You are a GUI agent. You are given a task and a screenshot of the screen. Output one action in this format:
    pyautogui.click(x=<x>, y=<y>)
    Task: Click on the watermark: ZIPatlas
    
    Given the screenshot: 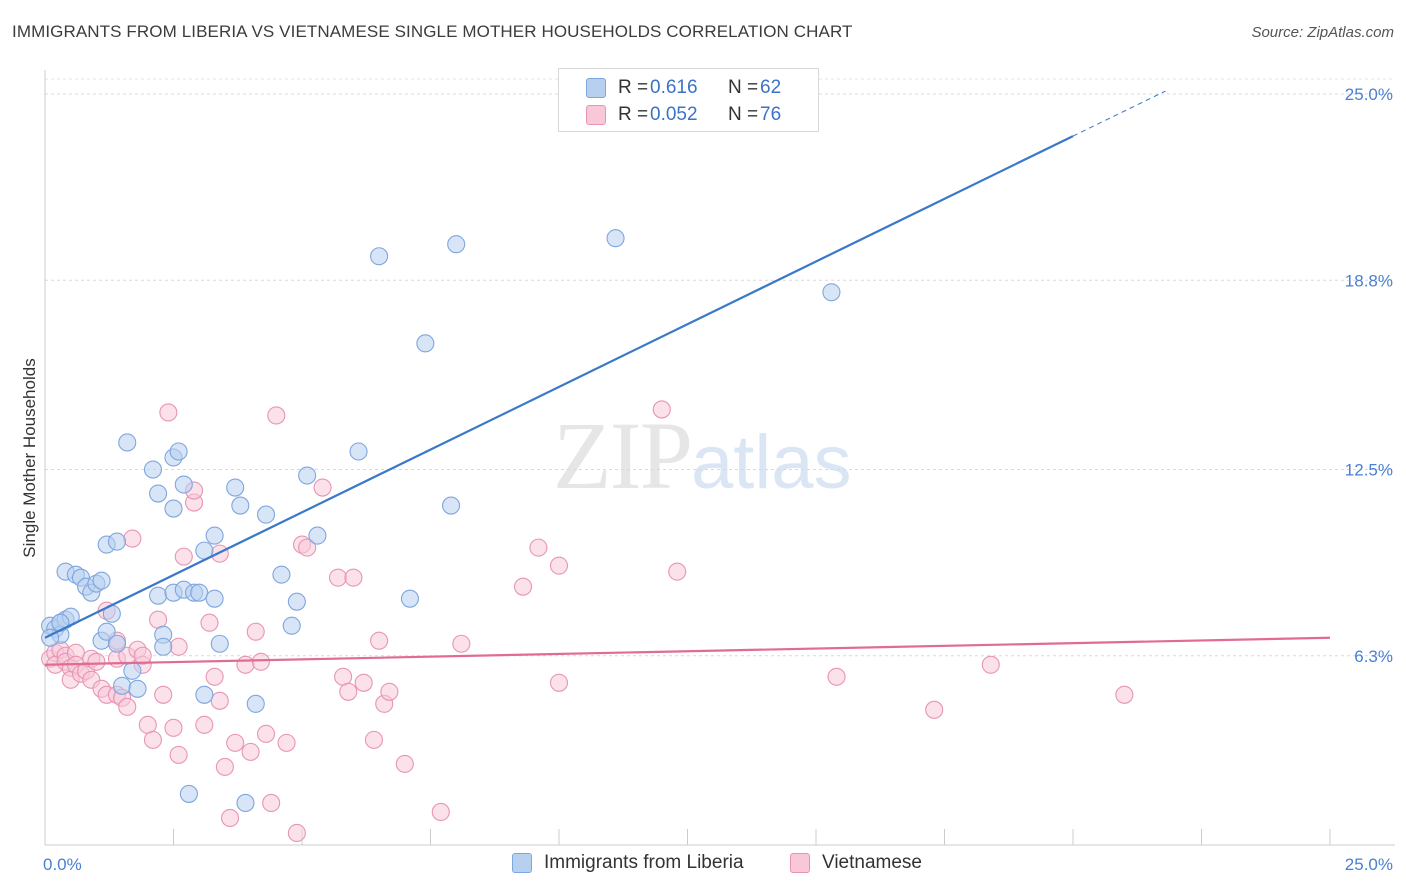 What is the action you would take?
    pyautogui.click(x=702, y=455)
    